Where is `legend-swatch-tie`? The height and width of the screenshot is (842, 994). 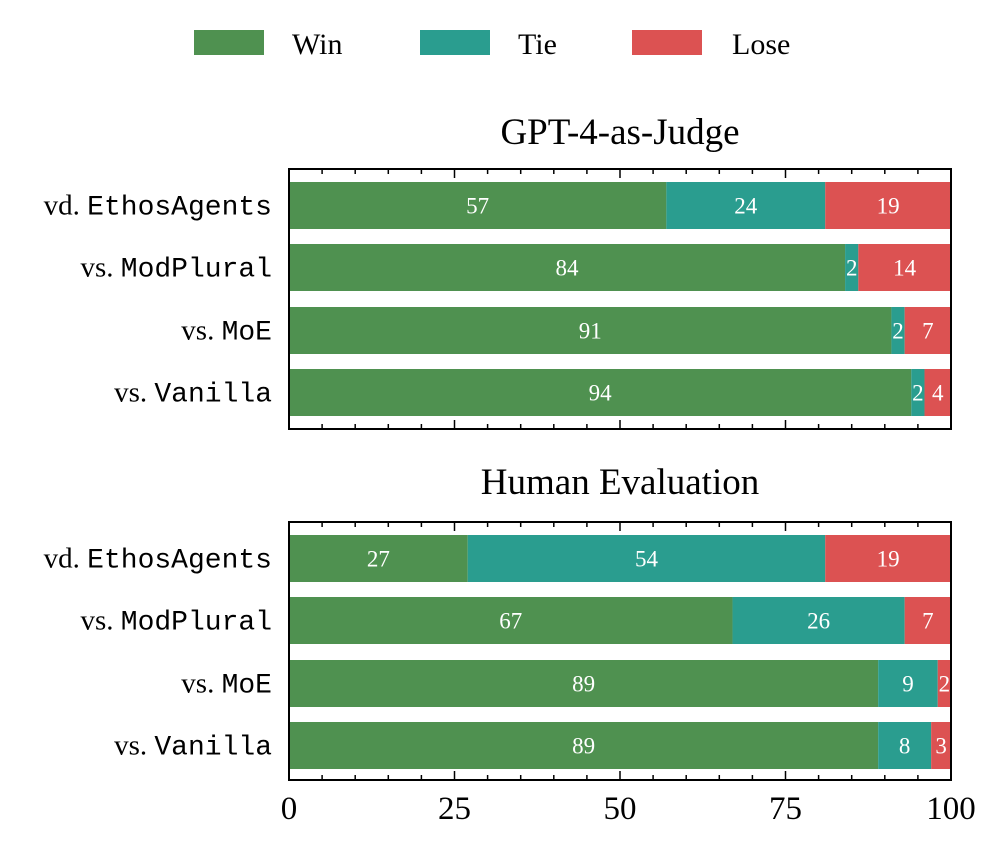 legend-swatch-tie is located at coordinates (455, 42).